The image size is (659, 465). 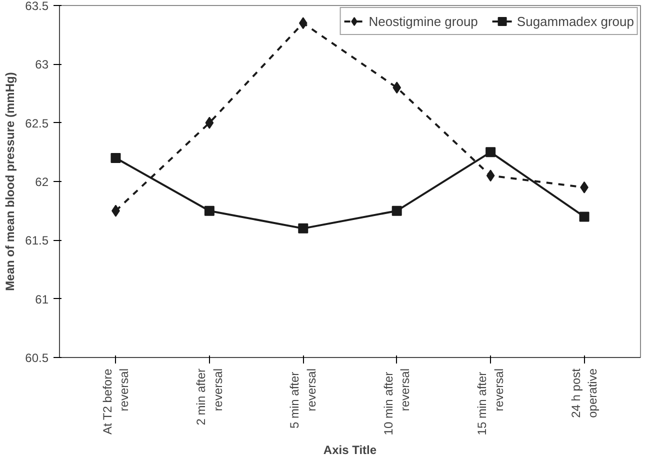 What do you see at coordinates (37, 358) in the screenshot?
I see `y-tick-label: 60.5` at bounding box center [37, 358].